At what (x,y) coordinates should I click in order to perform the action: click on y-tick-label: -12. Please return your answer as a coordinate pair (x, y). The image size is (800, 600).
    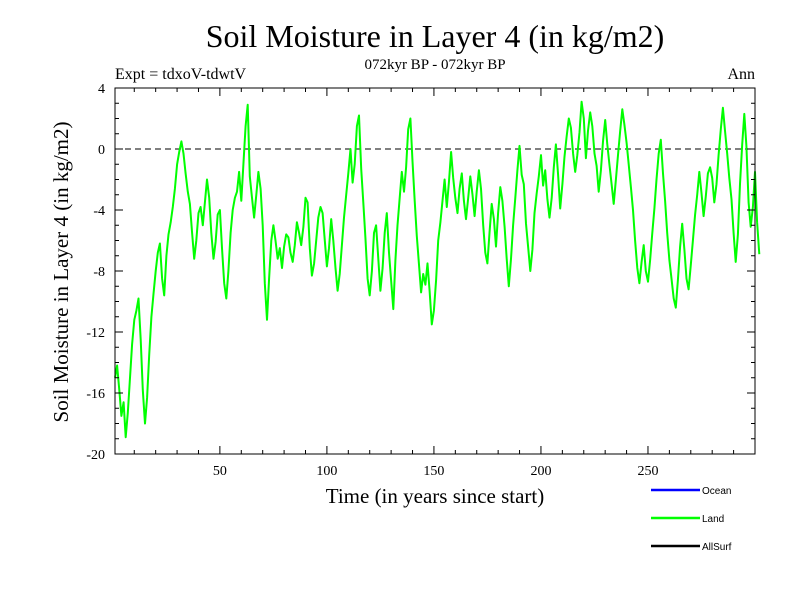
    Looking at the image, I should click on (95, 333).